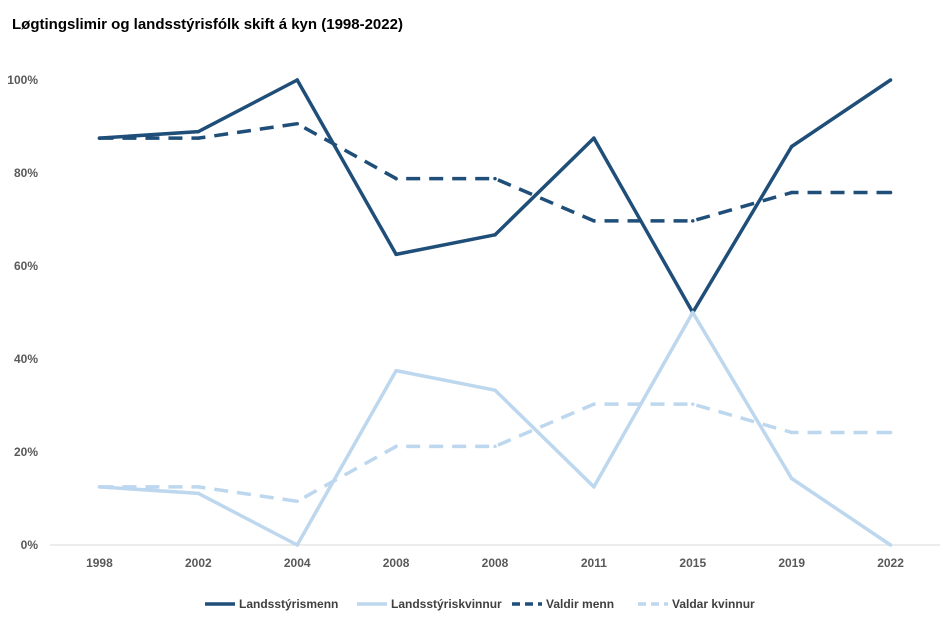 This screenshot has height=622, width=943. I want to click on y-tick-label: 60%, so click(26, 266).